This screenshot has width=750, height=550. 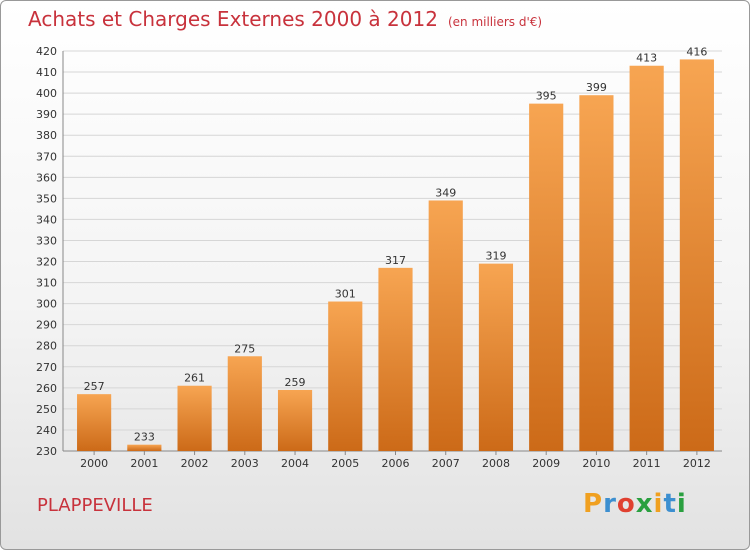 I want to click on logo-letter: x, so click(x=644, y=504).